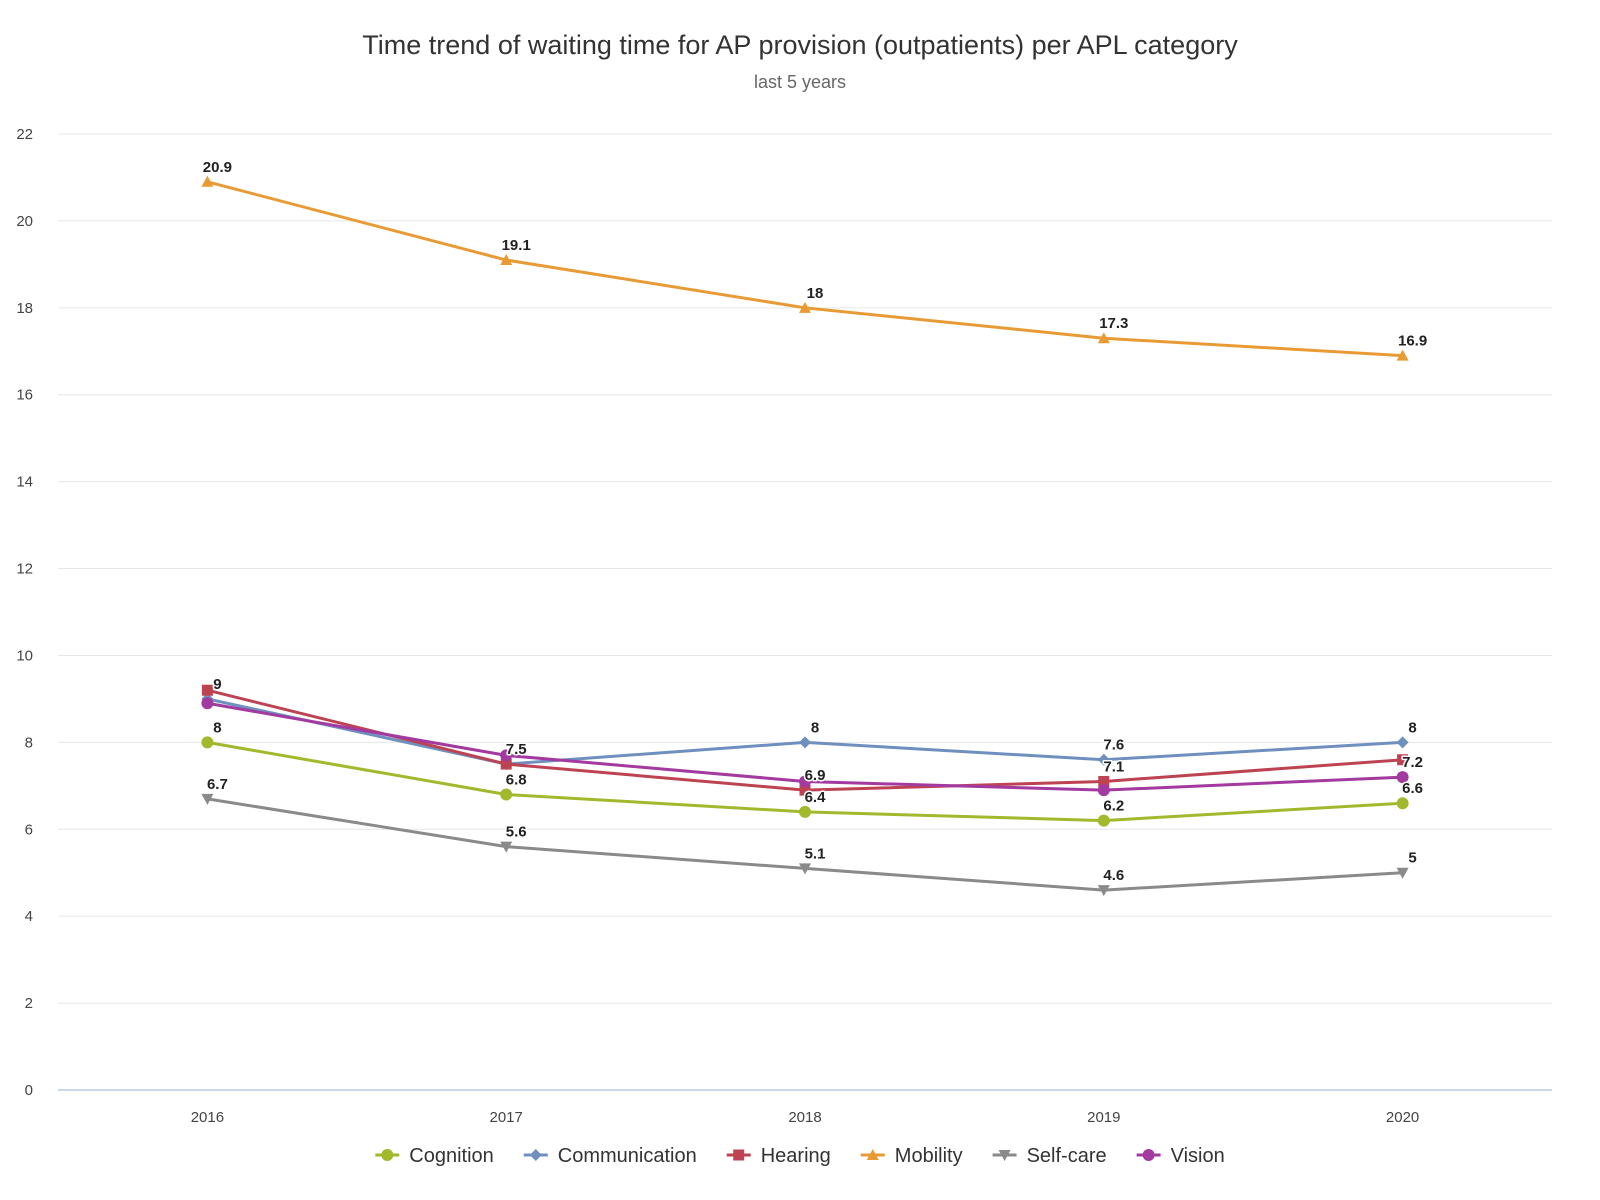 The image size is (1600, 1200). Describe the element at coordinates (1412, 788) in the screenshot. I see `data-label: 6.6` at that location.